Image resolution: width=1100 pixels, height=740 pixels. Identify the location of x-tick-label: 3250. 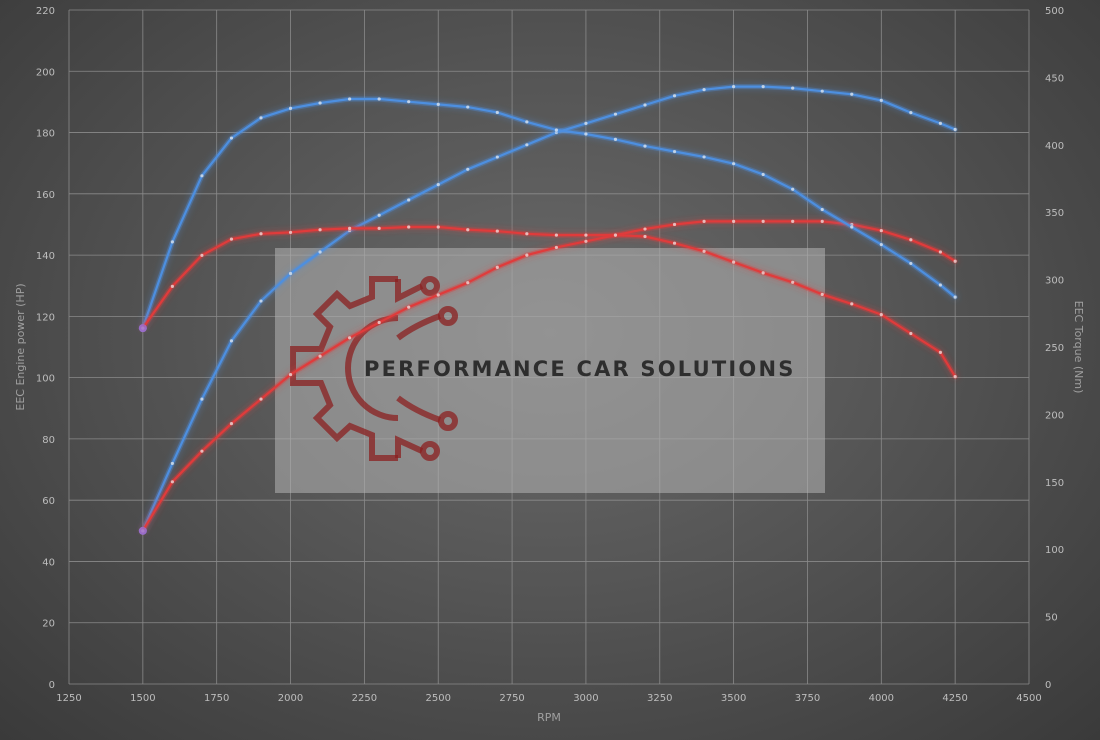
(659, 698).